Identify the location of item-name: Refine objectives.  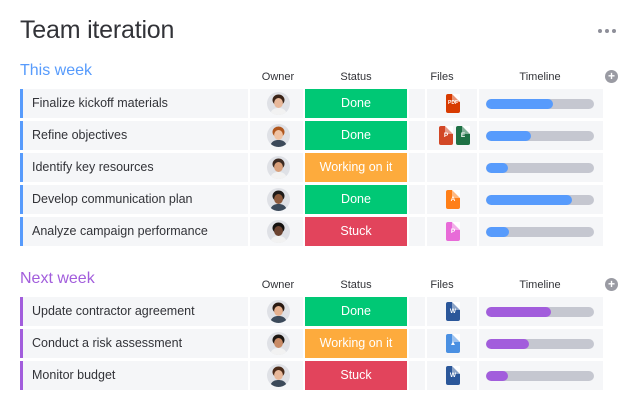
(80, 135).